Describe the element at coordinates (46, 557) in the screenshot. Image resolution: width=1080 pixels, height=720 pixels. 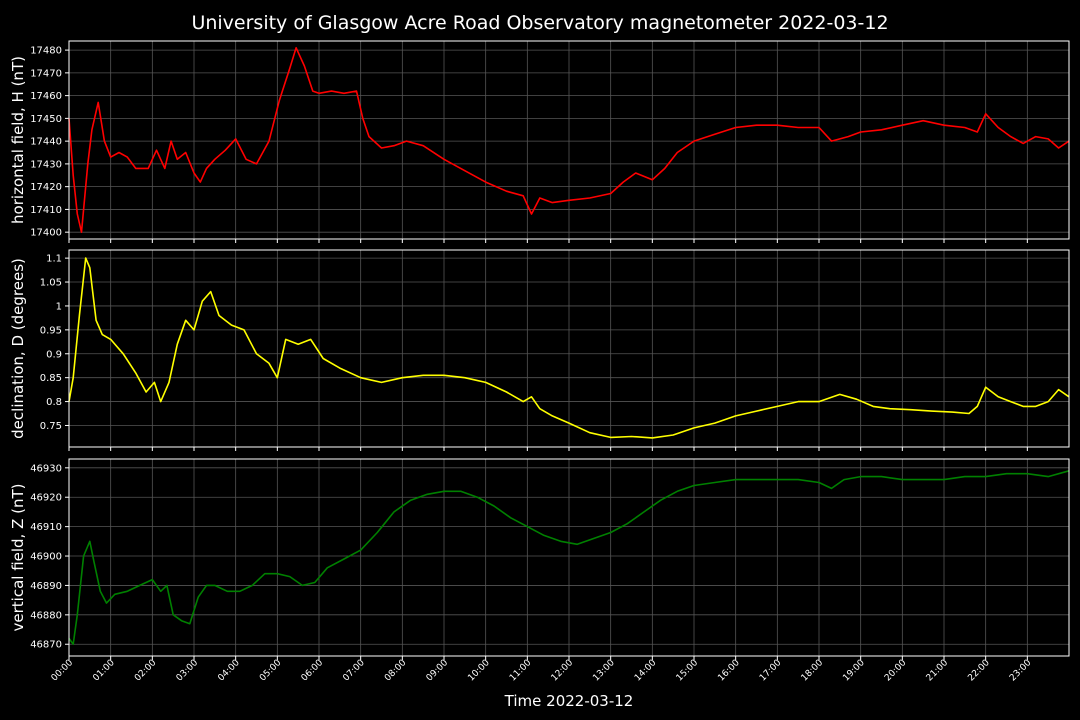
I see `y-tick-label: 46900` at that location.